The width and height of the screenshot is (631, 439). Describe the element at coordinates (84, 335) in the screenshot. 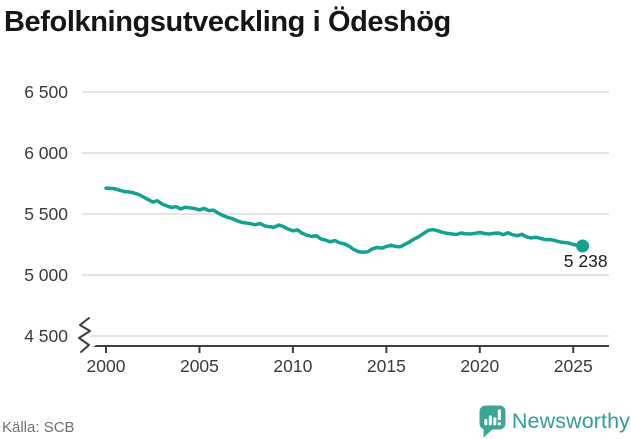

I see `y-axis-break-icon` at that location.